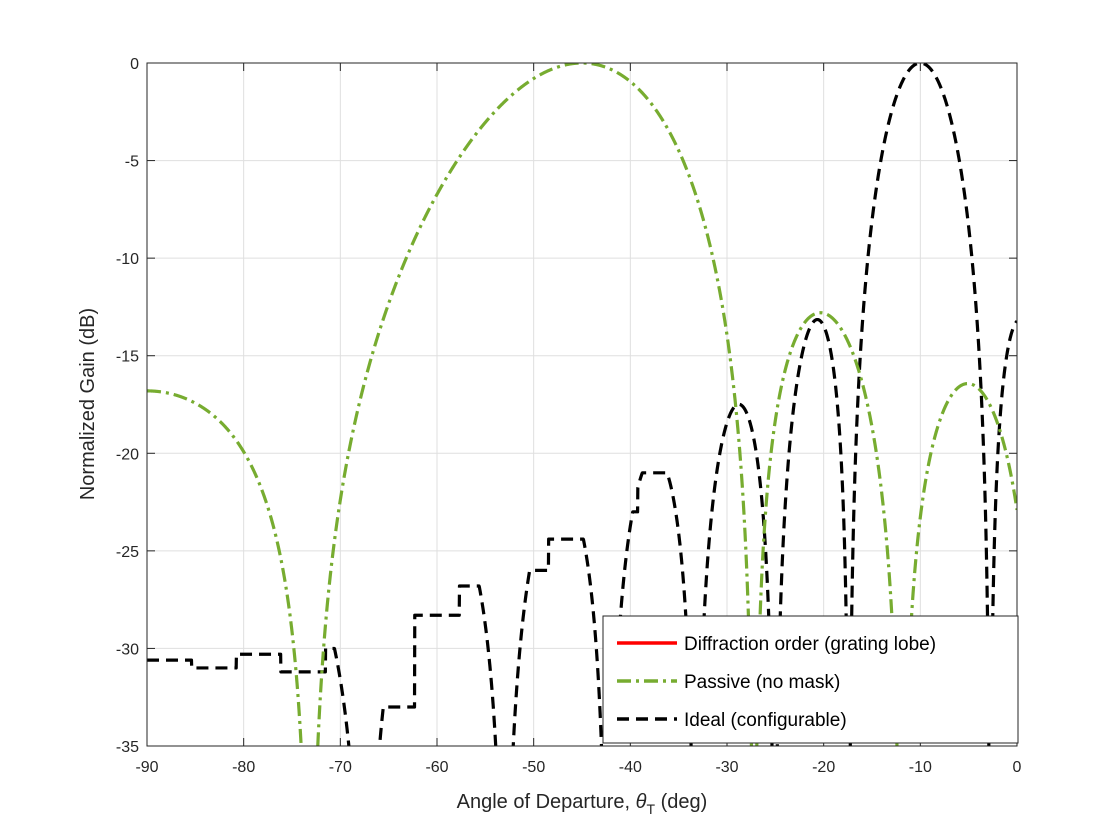  Describe the element at coordinates (146, 767) in the screenshot. I see `x-tick-label: -90` at that location.